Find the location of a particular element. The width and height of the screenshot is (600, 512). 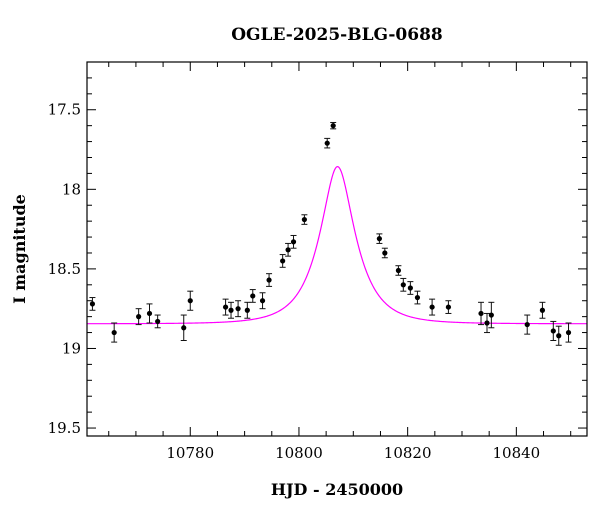

y-tick-label: 18 is located at coordinates (71, 189).